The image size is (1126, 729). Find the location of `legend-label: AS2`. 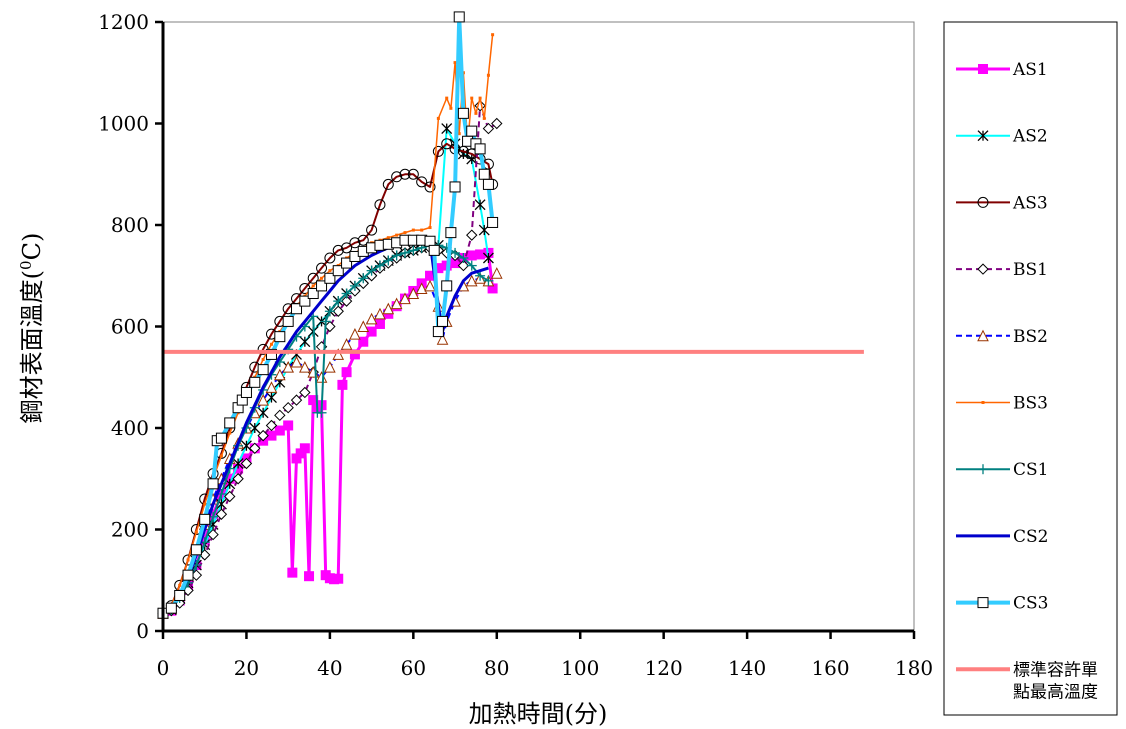

legend-label: AS2 is located at coordinates (1030, 137).